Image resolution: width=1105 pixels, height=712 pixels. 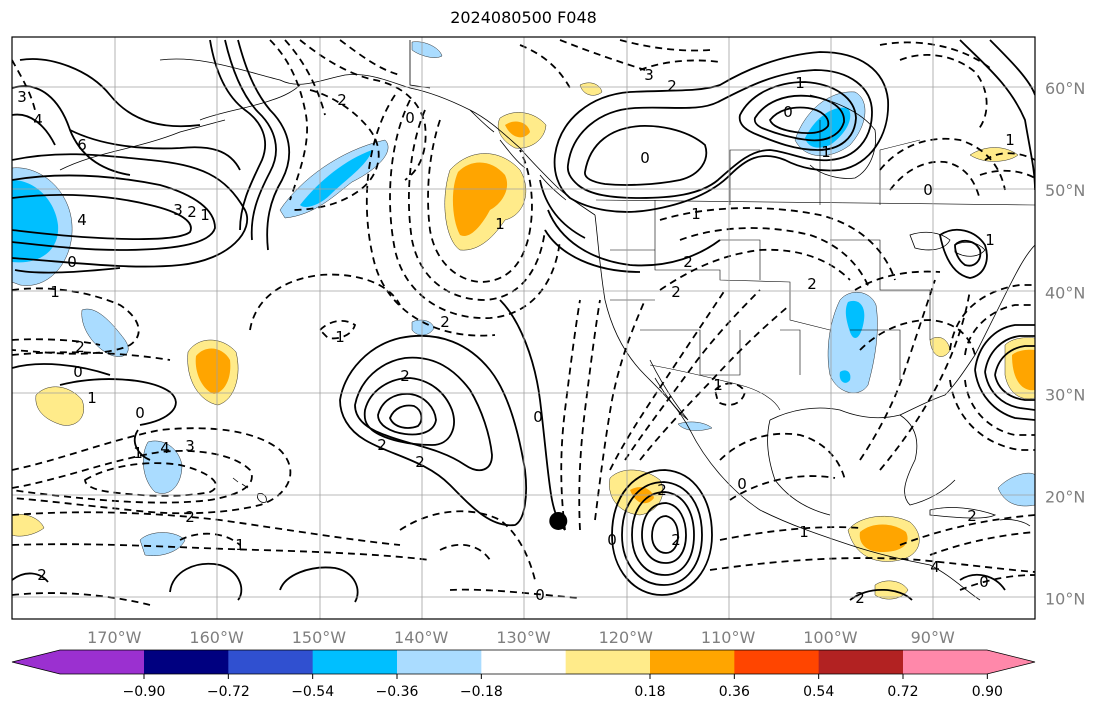 I want to click on negative-anomaly-core, so click(x=845, y=376).